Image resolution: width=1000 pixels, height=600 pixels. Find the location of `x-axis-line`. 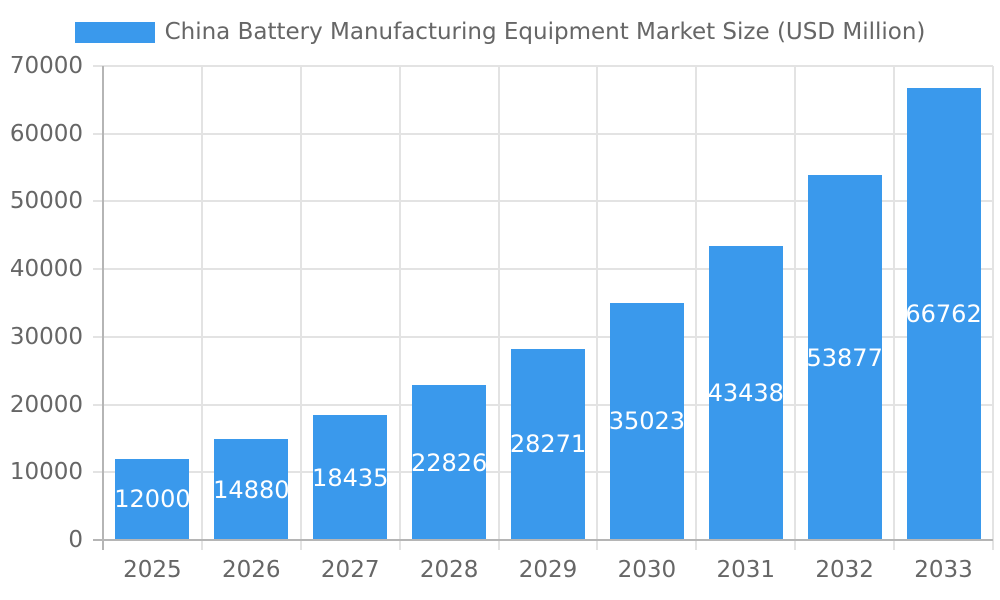

x-axis-line is located at coordinates (543, 540).